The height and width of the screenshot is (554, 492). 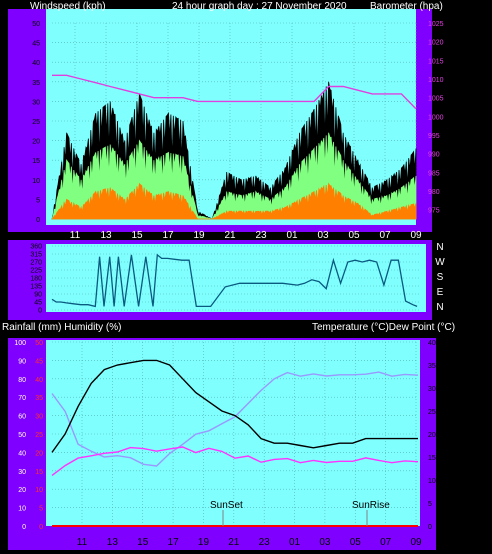 What do you see at coordinates (38, 303) in the screenshot?
I see `direction-ytick-label: 45` at bounding box center [38, 303].